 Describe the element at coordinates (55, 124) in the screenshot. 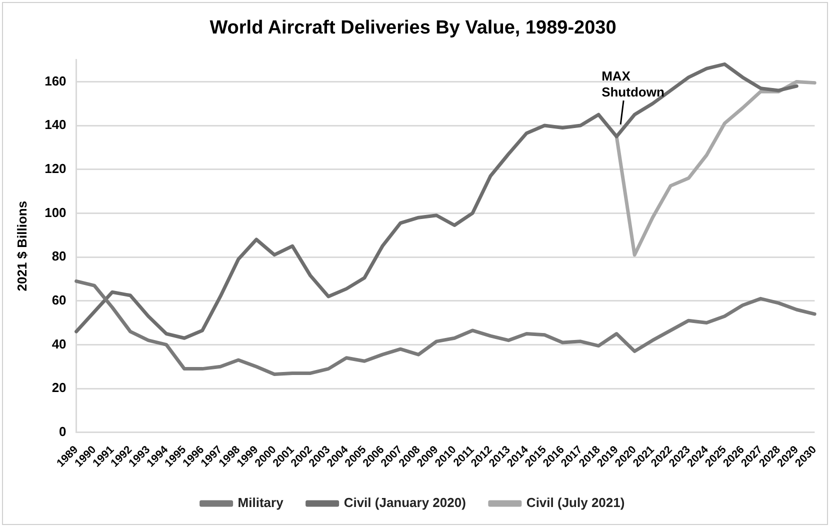

I see `y-tick-label: 140` at that location.